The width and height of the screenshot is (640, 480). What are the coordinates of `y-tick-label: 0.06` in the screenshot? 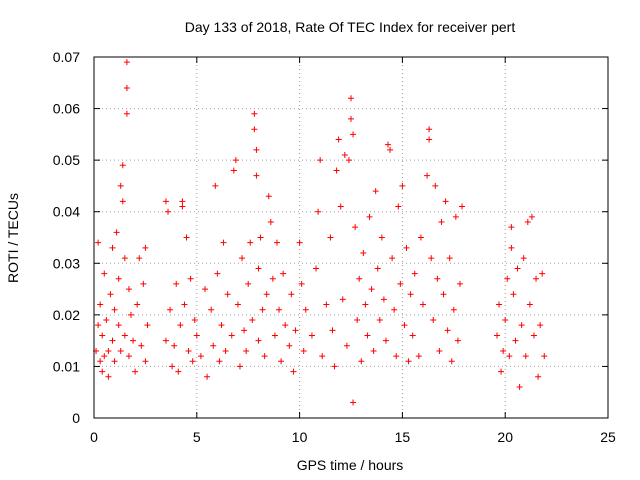 It's located at (66, 109).